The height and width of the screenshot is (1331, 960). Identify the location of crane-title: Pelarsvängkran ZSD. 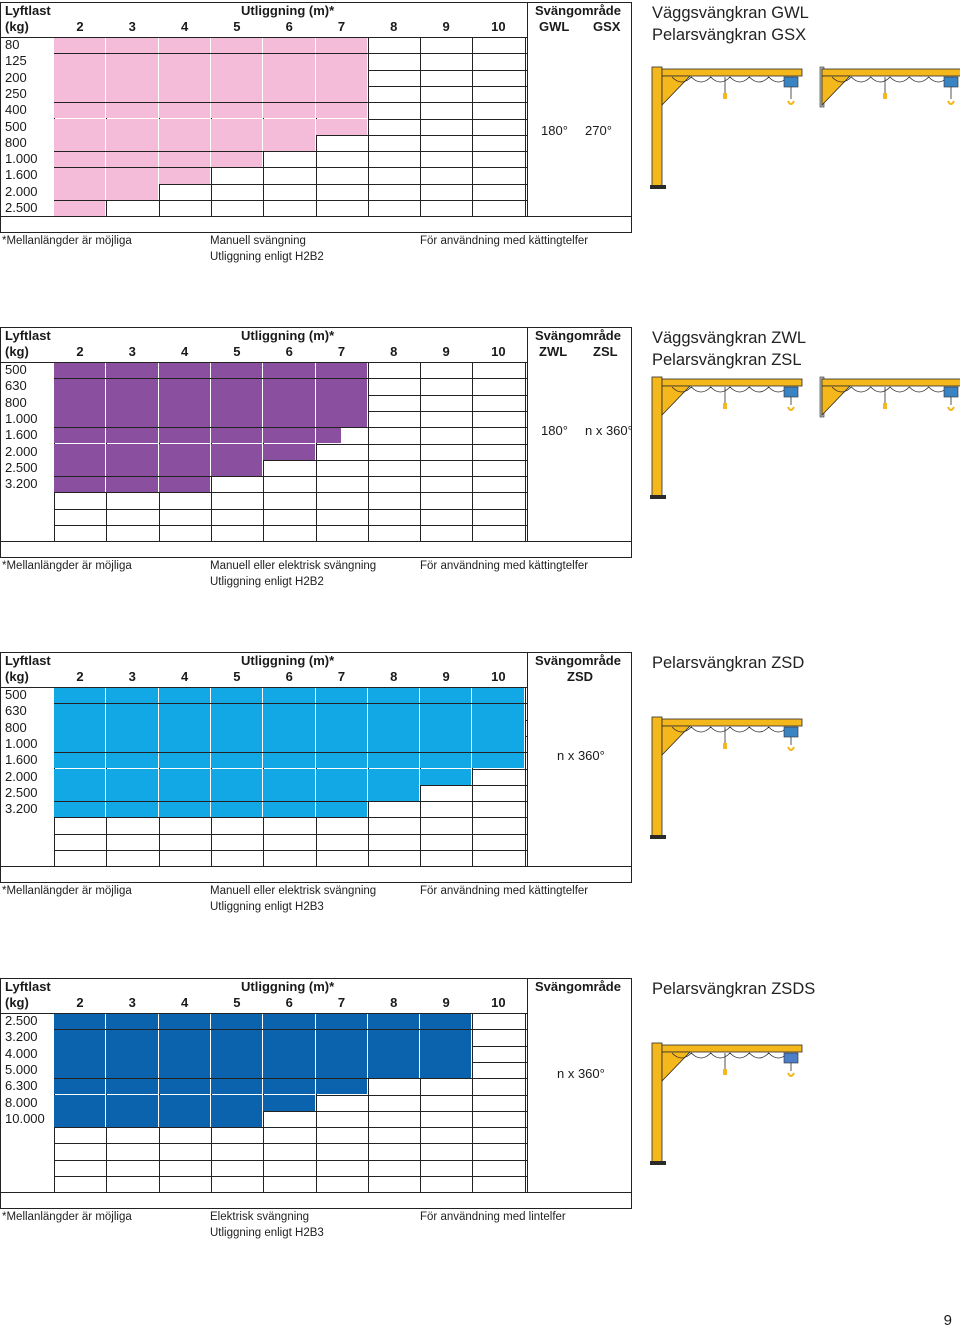
(728, 663).